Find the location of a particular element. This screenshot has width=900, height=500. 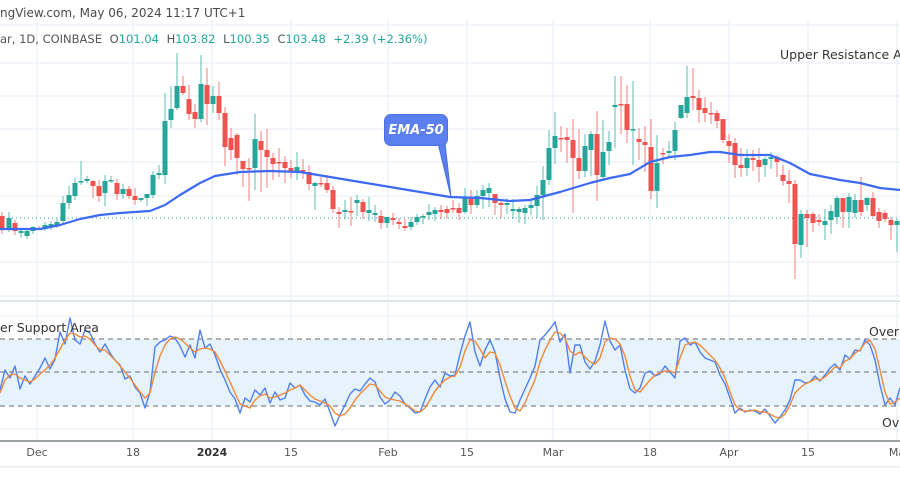

time-axis-tick: Dec is located at coordinates (37, 452).